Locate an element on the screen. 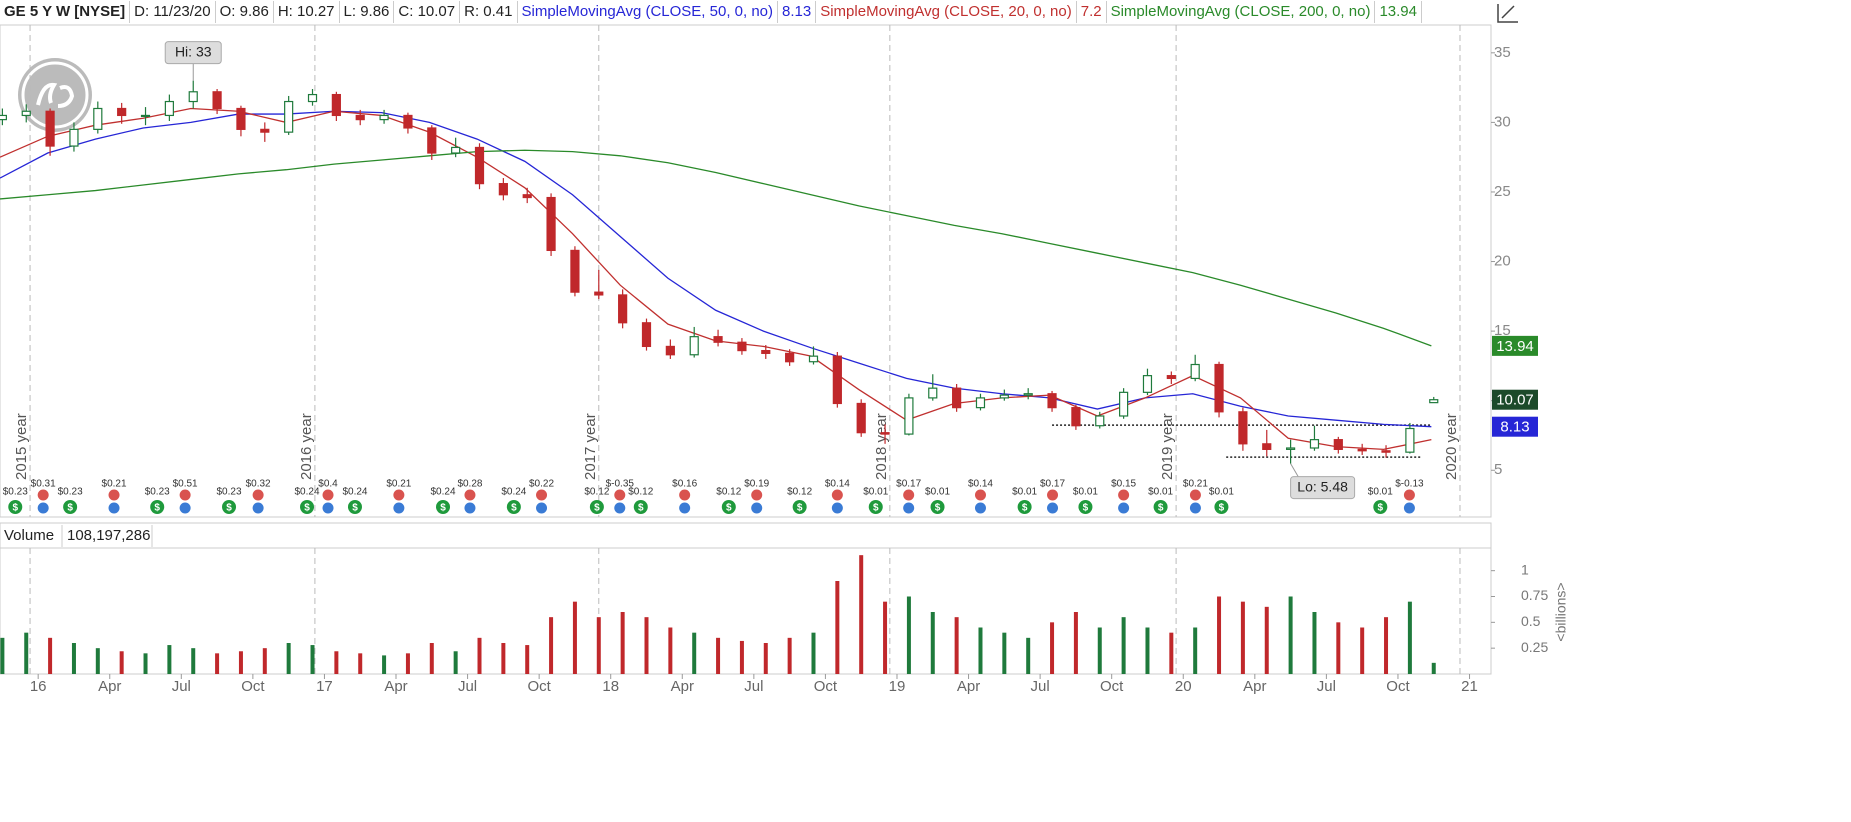 This screenshot has width=1851, height=822. x-tick-label: 17 is located at coordinates (324, 686).